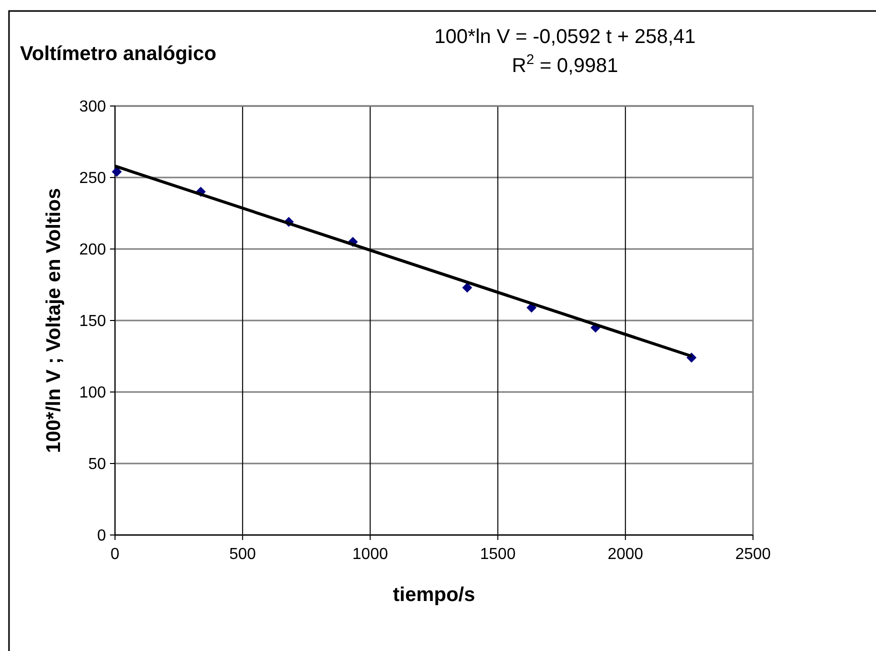 Image resolution: width=876 pixels, height=651 pixels. Describe the element at coordinates (54, 320) in the screenshot. I see `y-axis-title: 100*/ln V ; Voltaje en Voltios` at that location.